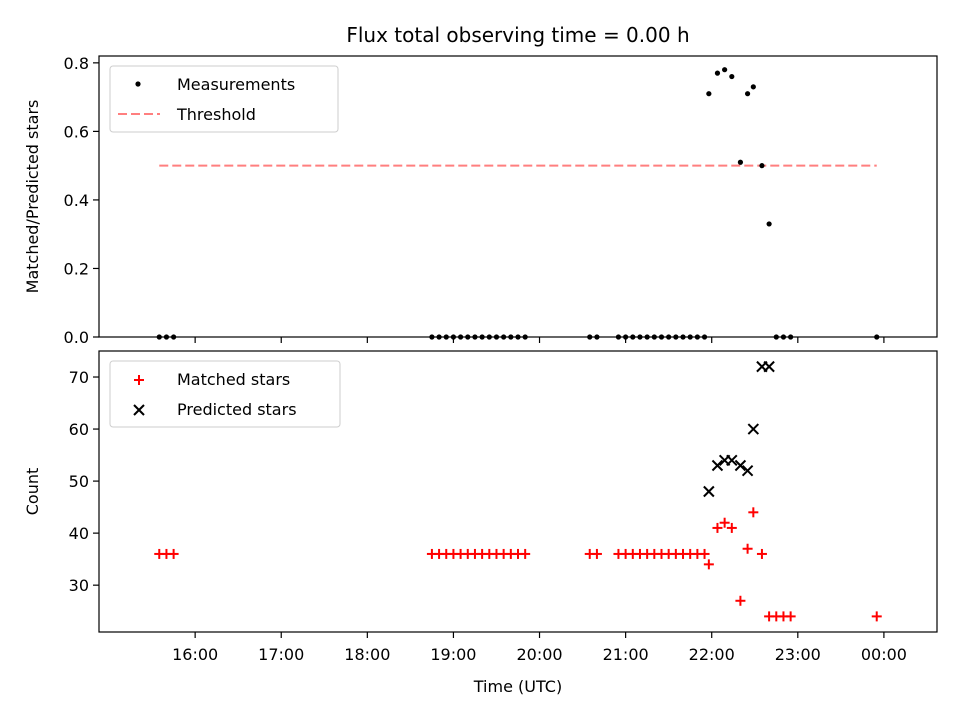 The width and height of the screenshot is (960, 720). Describe the element at coordinates (281, 654) in the screenshot. I see `x-tick-label: 17:00` at that location.